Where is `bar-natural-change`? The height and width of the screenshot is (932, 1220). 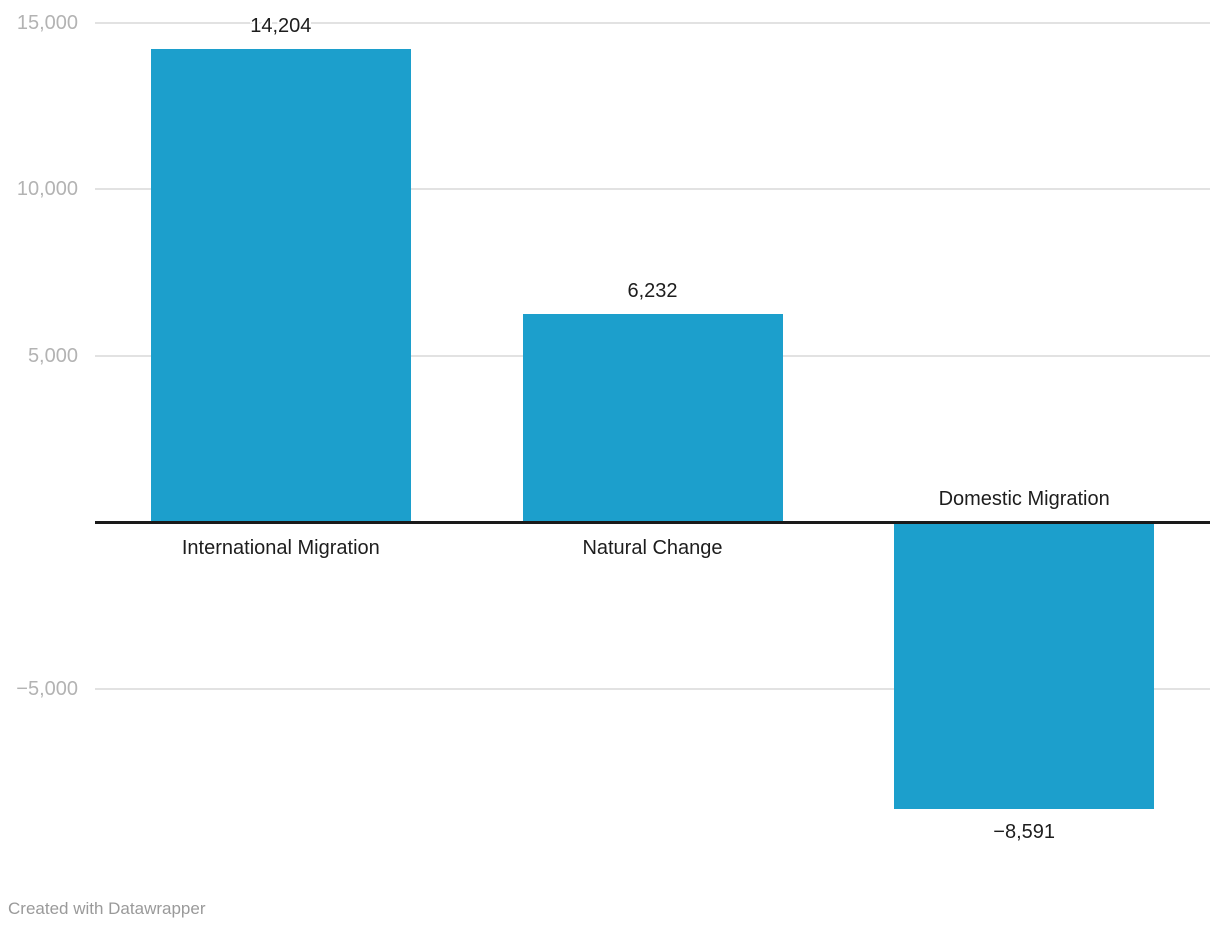 bar-natural-change is located at coordinates (652, 418).